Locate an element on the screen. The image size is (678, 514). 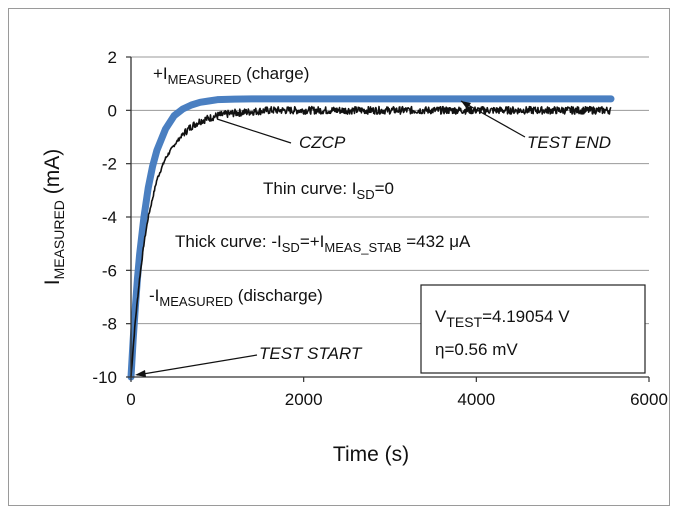
czcp-annotation: CZCP is located at coordinates (322, 142).